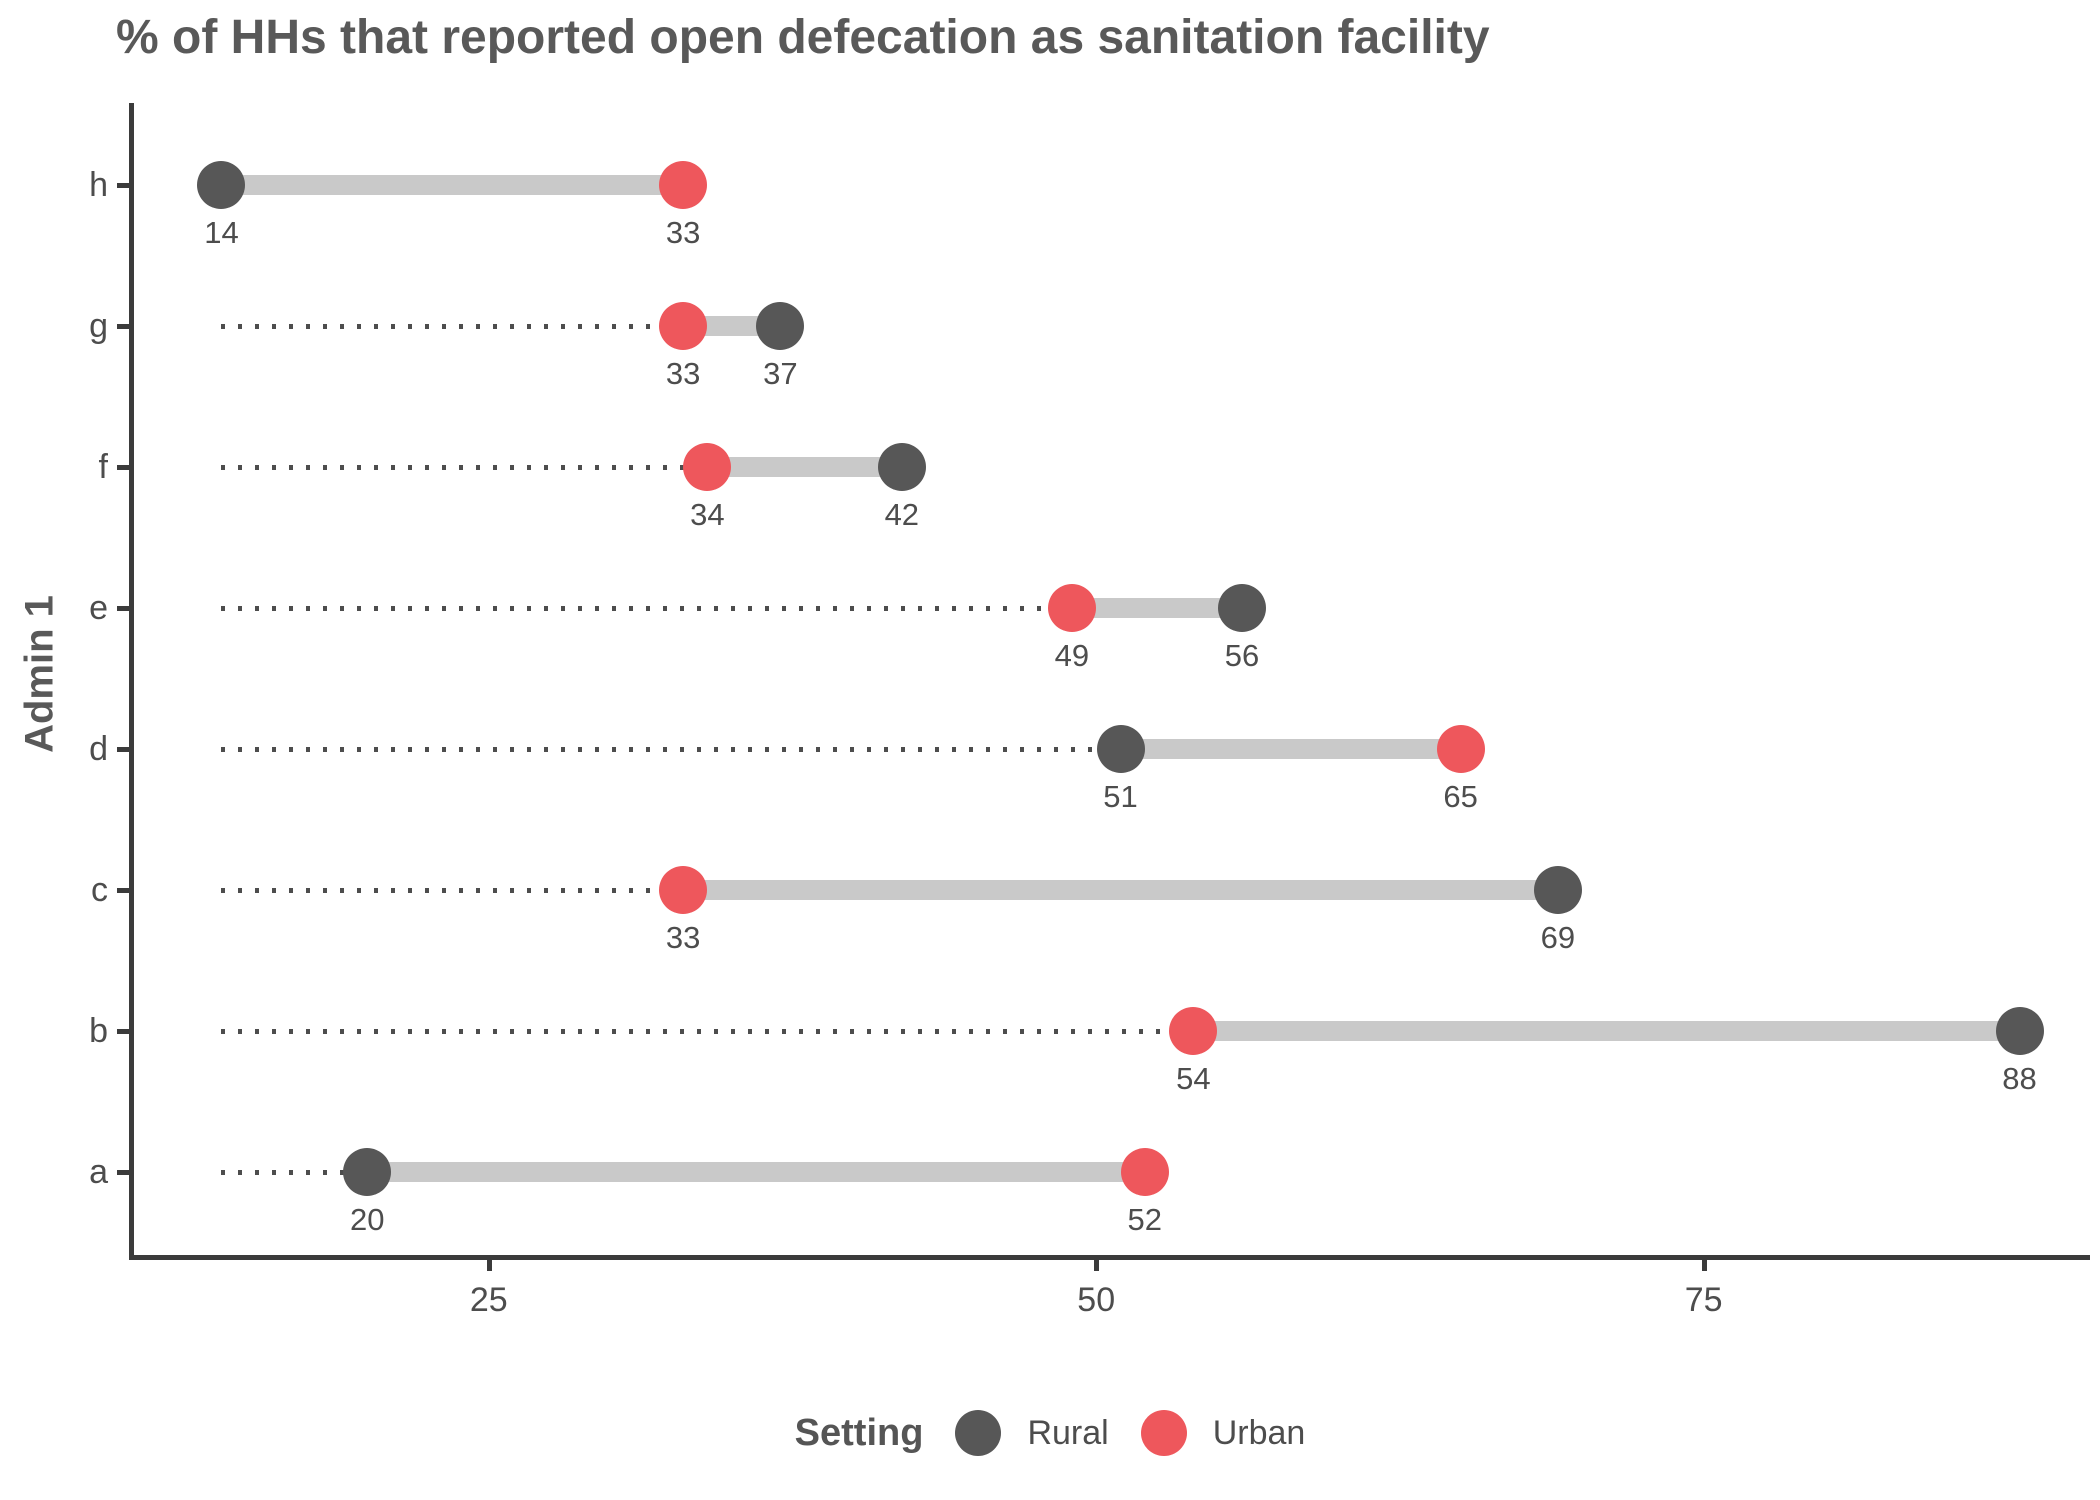  What do you see at coordinates (1558, 937) in the screenshot?
I see `value-label: 69` at bounding box center [1558, 937].